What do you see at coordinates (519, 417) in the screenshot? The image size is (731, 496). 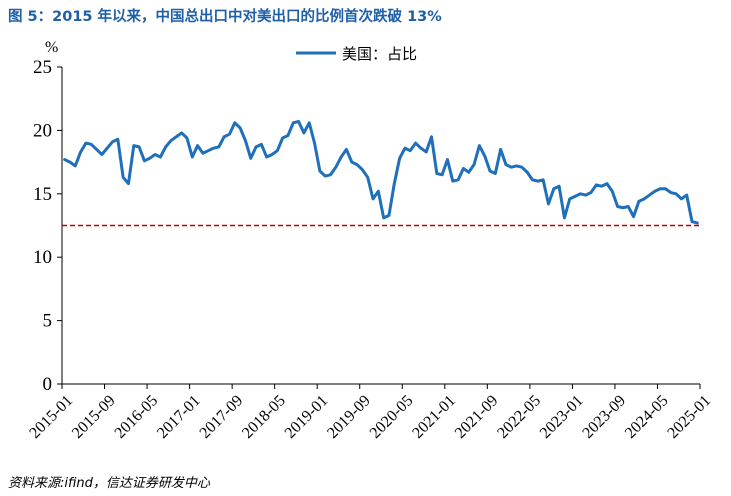 I see `x-tick-label: 2022-05` at bounding box center [519, 417].